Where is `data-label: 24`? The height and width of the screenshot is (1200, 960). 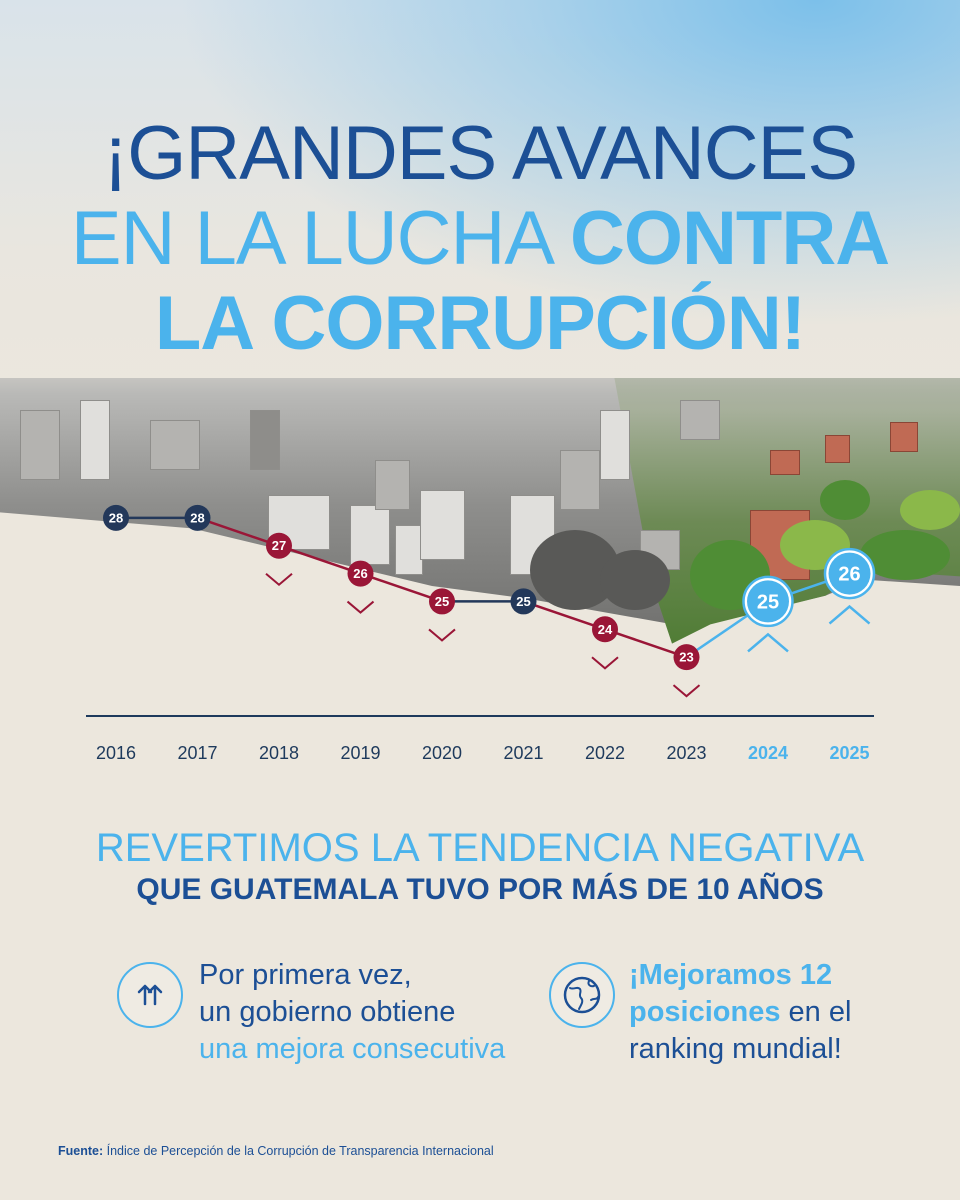 data-label: 24 is located at coordinates (605, 629).